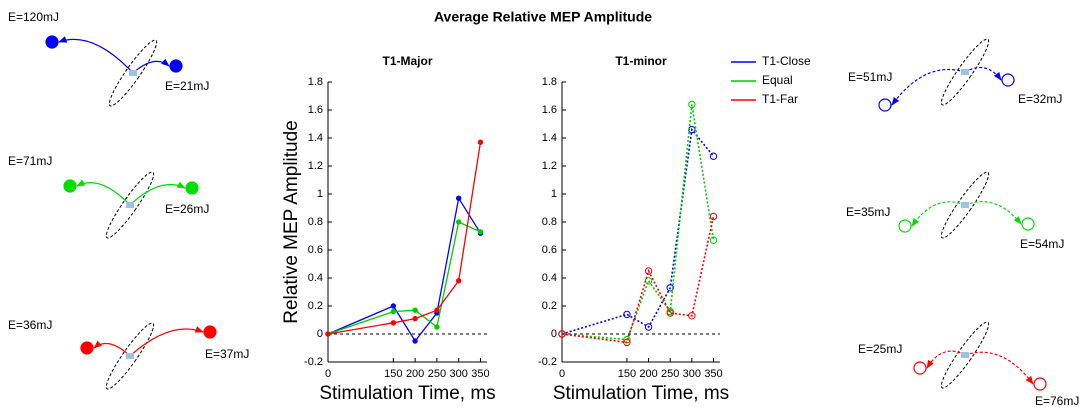 Image resolution: width=1086 pixels, height=407 pixels. Describe the element at coordinates (627, 374) in the screenshot. I see `x-tick-label: 150` at that location.